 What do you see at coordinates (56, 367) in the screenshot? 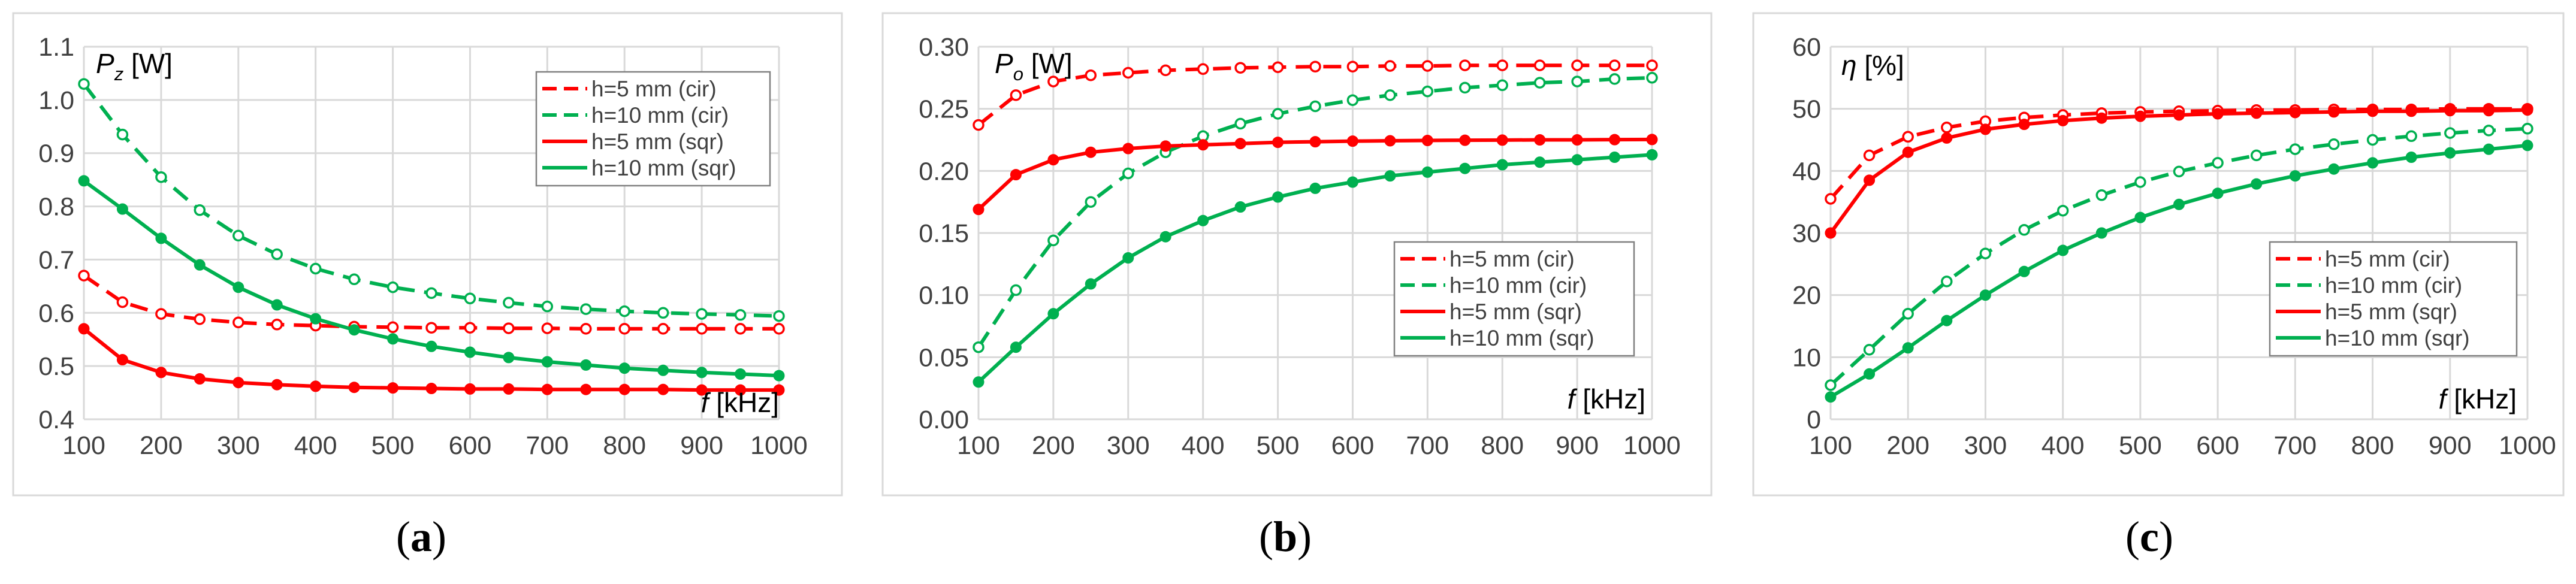
I see `y-tick-label: 0.5` at bounding box center [56, 367].